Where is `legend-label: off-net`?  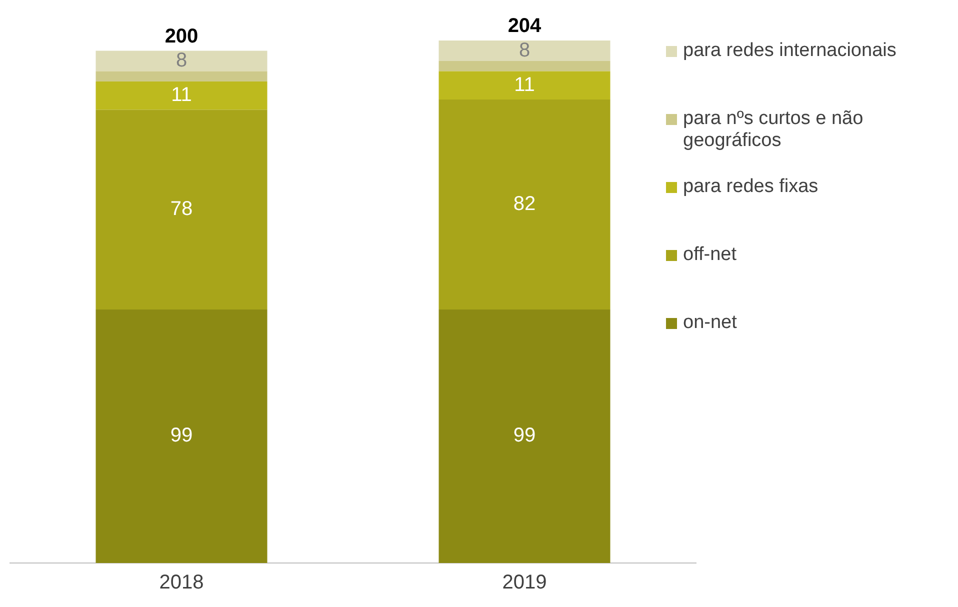 legend-label: off-net is located at coordinates (710, 255).